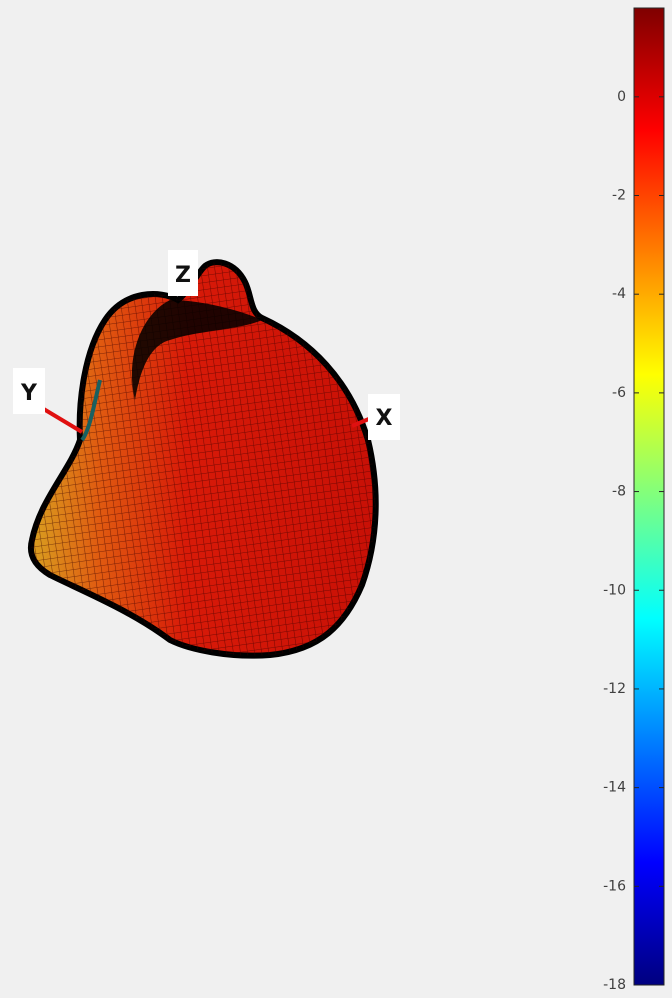  What do you see at coordinates (619, 393) in the screenshot?
I see `colorbar-tick-label: -6` at bounding box center [619, 393].